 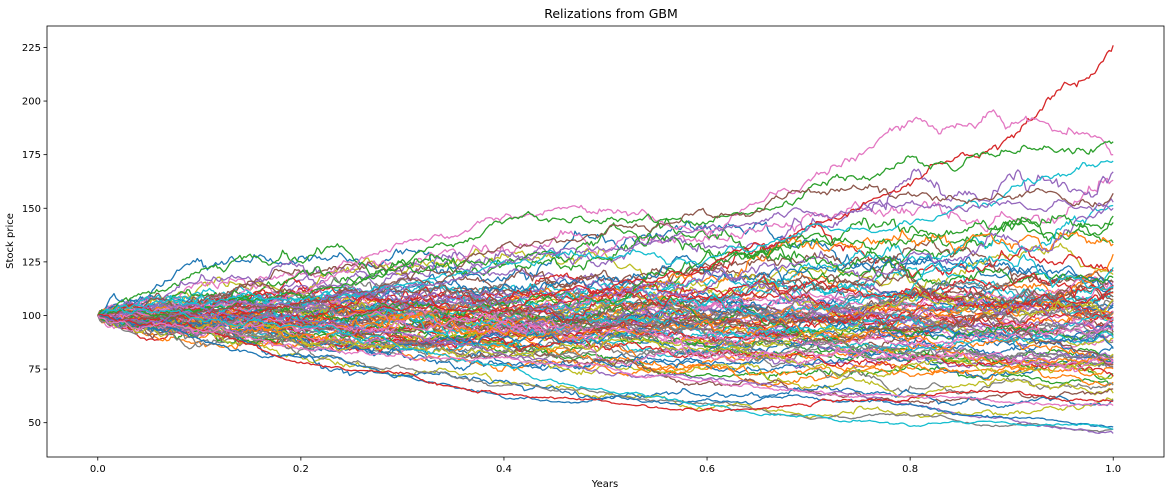 What do you see at coordinates (707, 469) in the screenshot?
I see `x-tick-label: 0.6` at bounding box center [707, 469].